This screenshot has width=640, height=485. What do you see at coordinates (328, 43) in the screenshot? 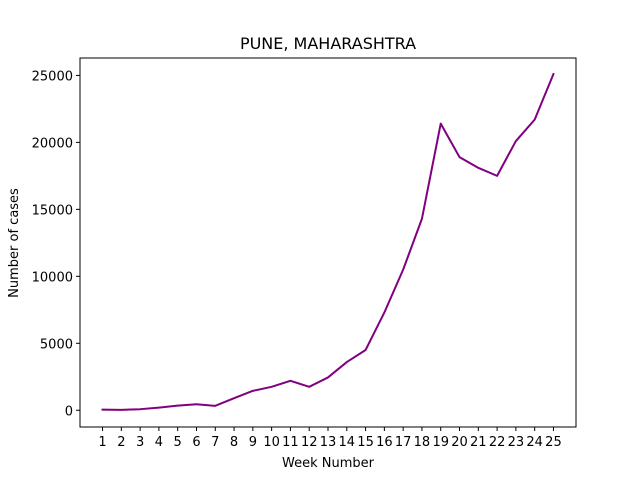
I see `chart-title: PUNE, MAHARASHTRA` at bounding box center [328, 43].